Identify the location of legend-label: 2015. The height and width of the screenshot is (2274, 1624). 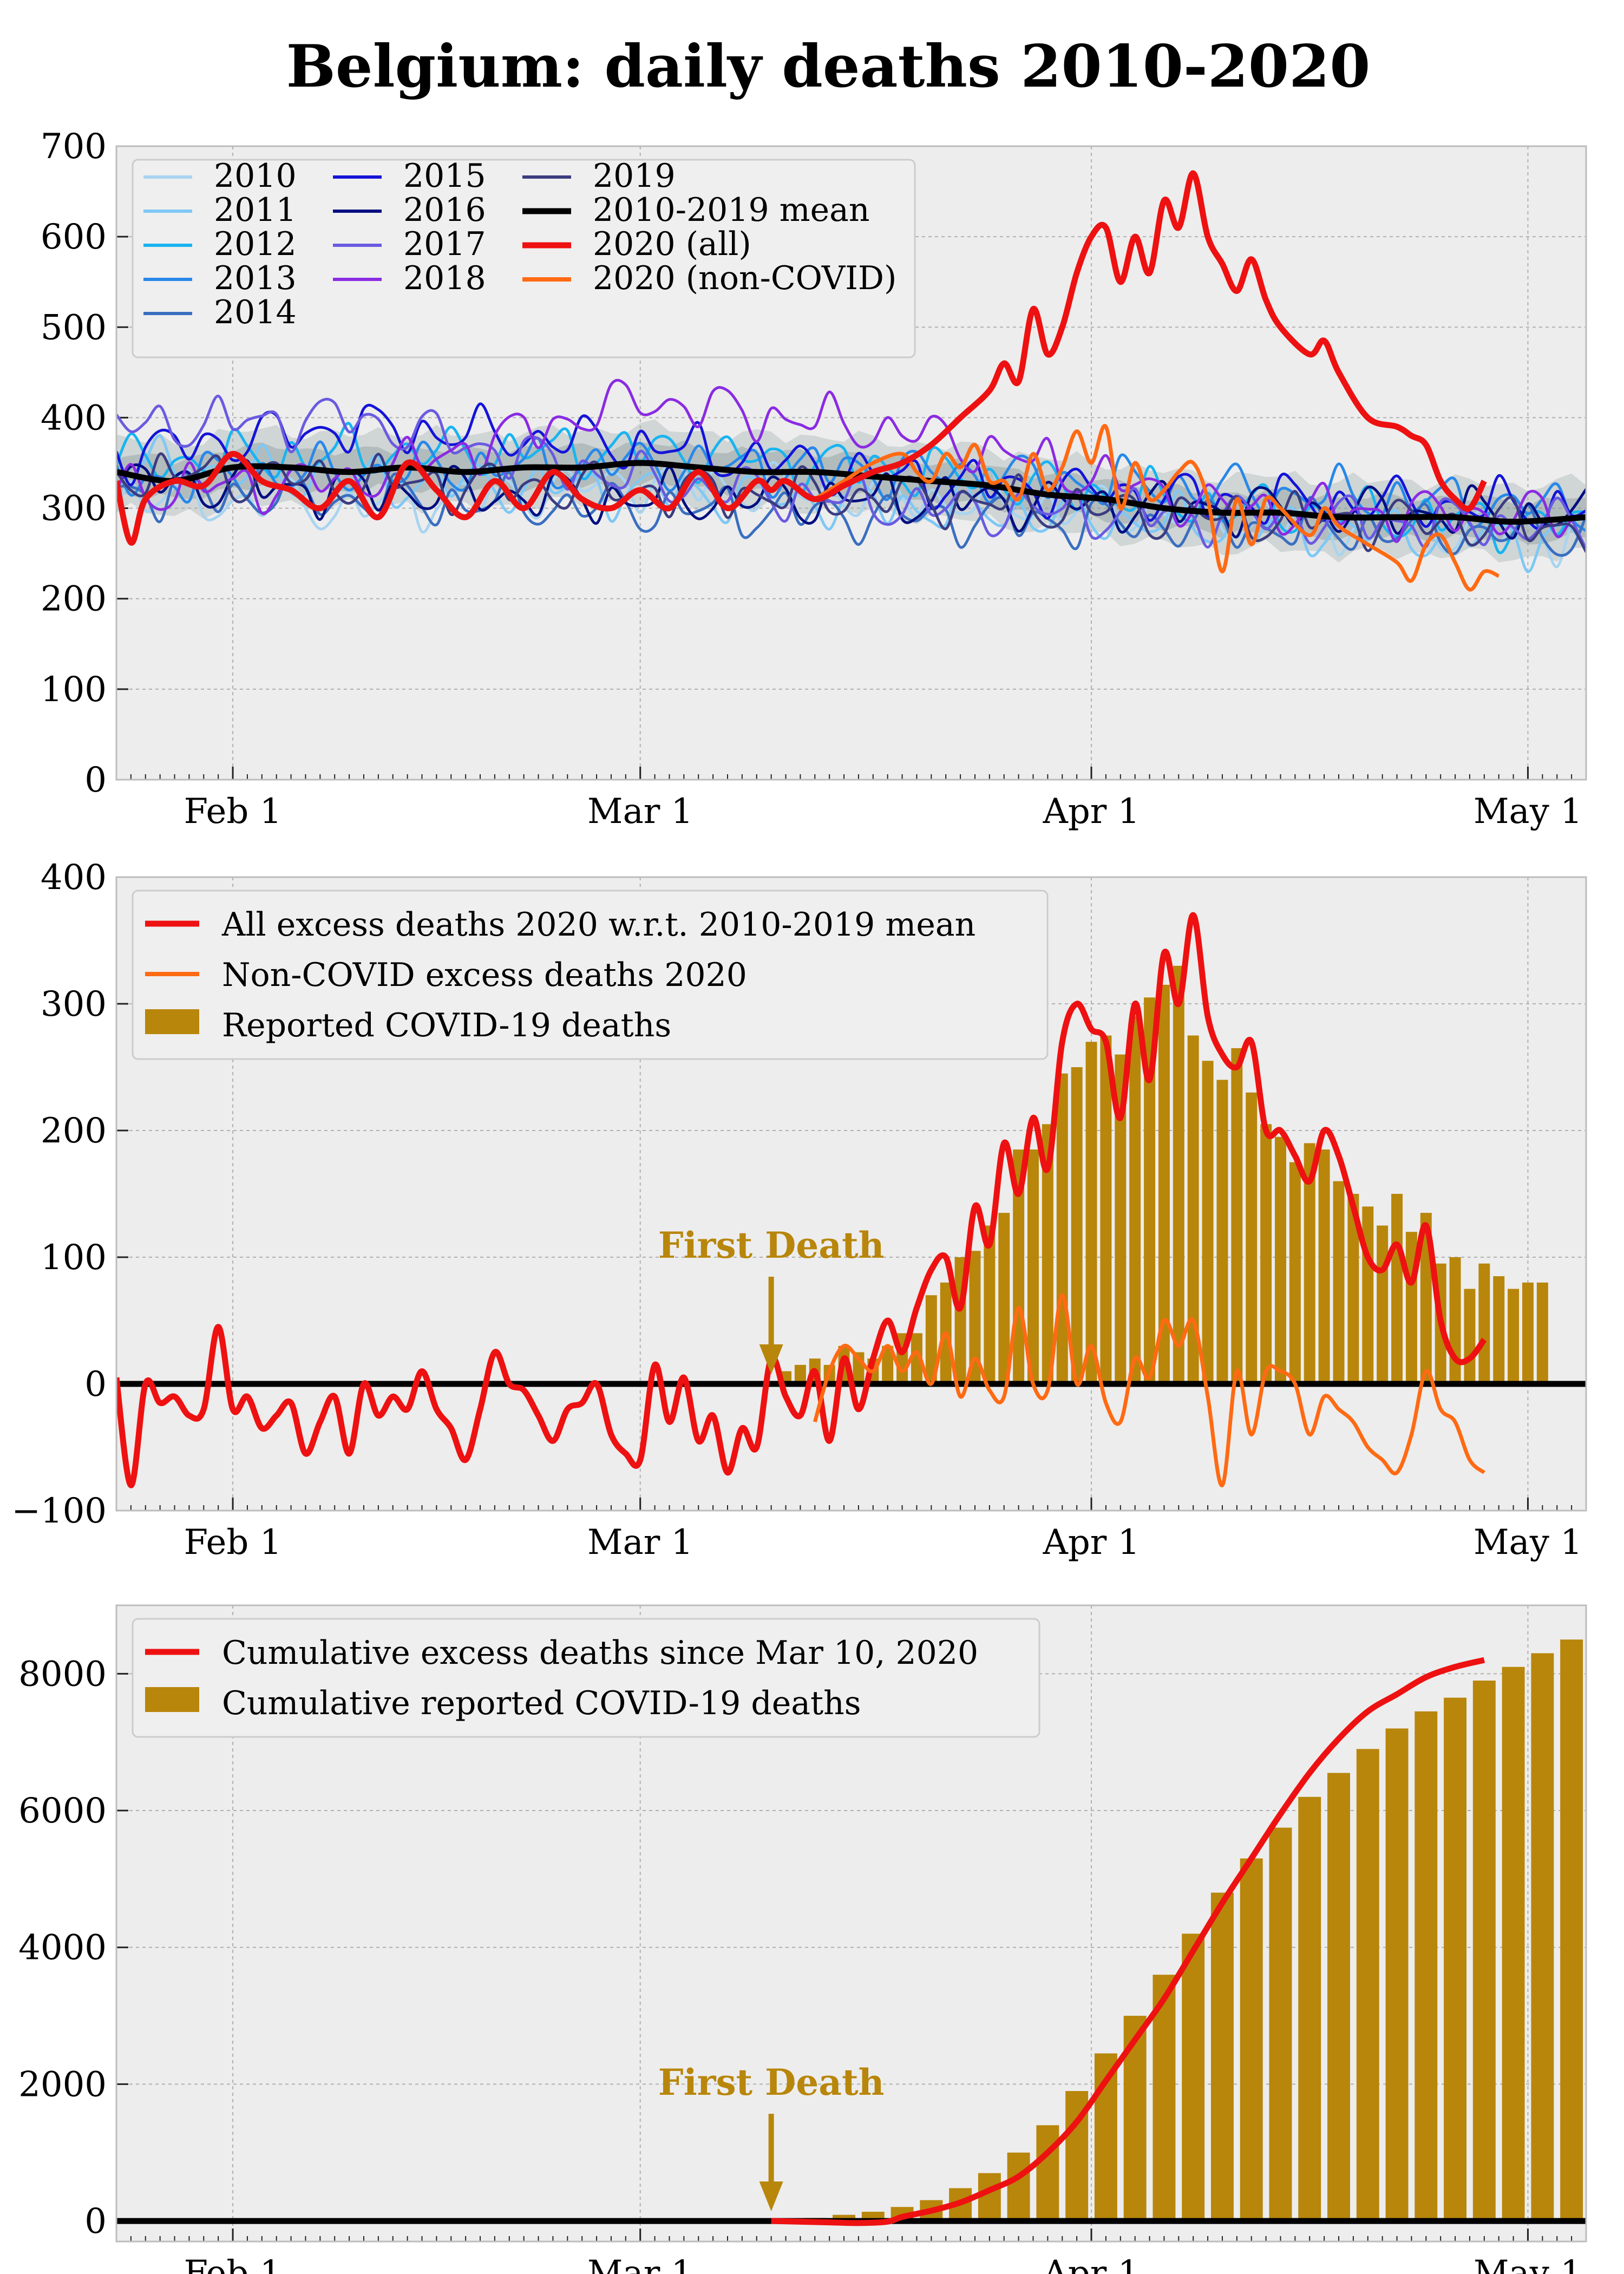
(444, 176).